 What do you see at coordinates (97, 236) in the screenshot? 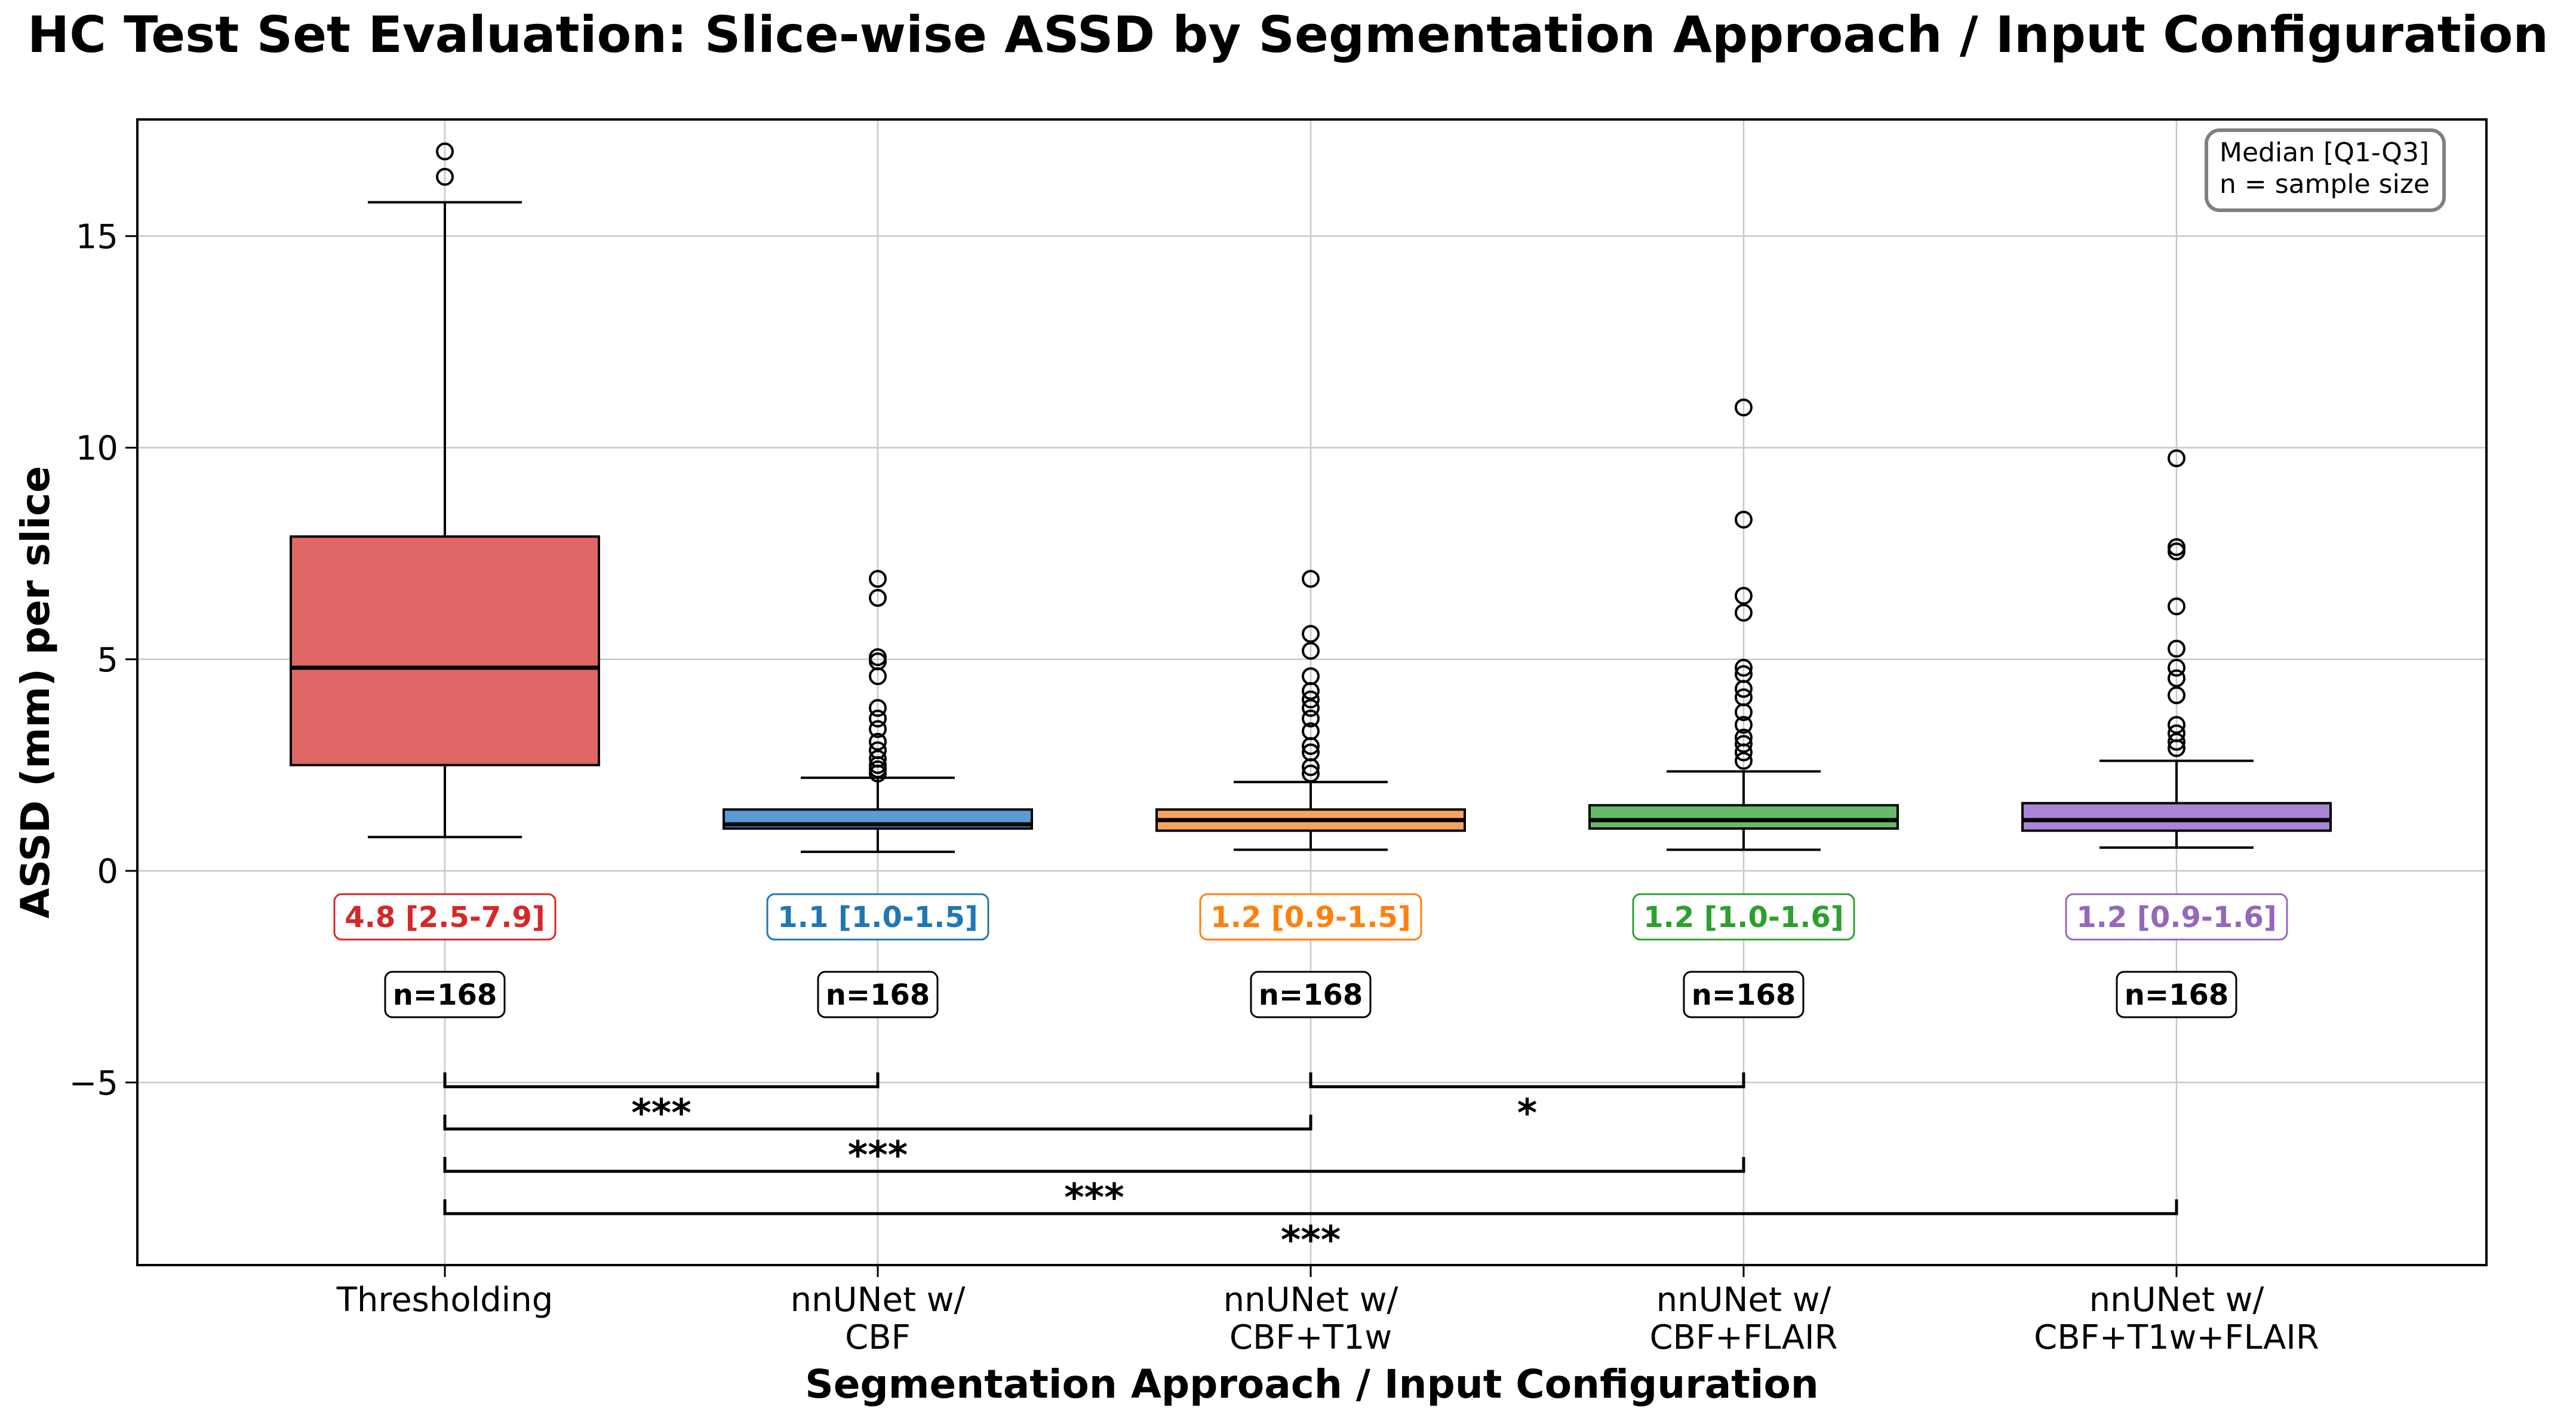
I see `y-tick-label: 15` at bounding box center [97, 236].